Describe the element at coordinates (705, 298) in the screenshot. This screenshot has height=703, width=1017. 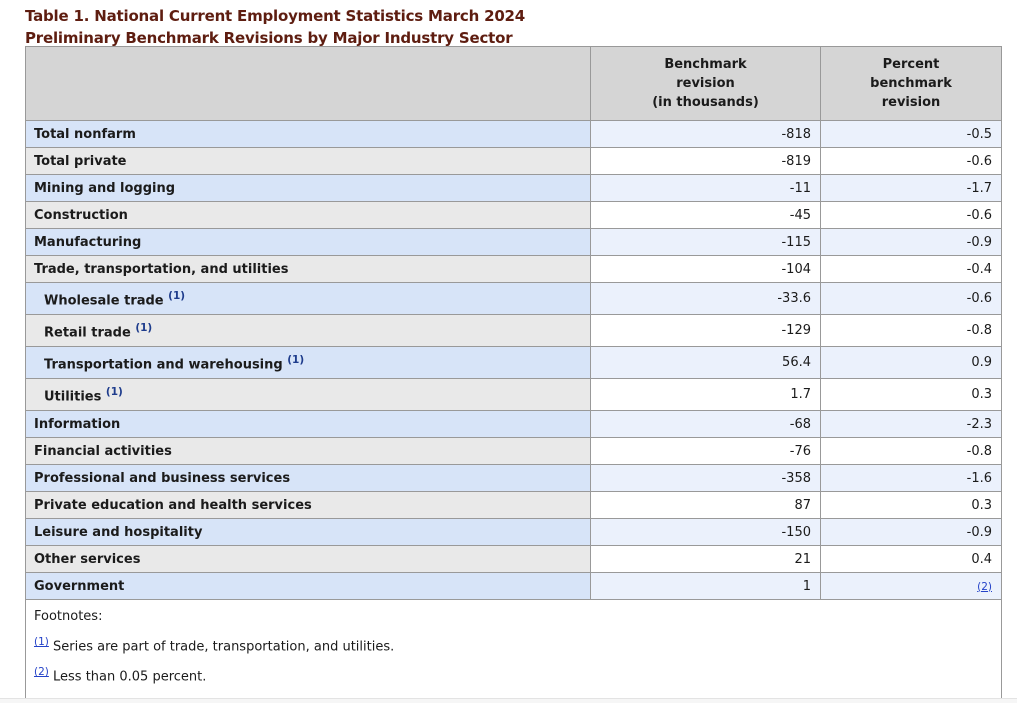
I see `benchmark-revision-cell: -33.6` at that location.